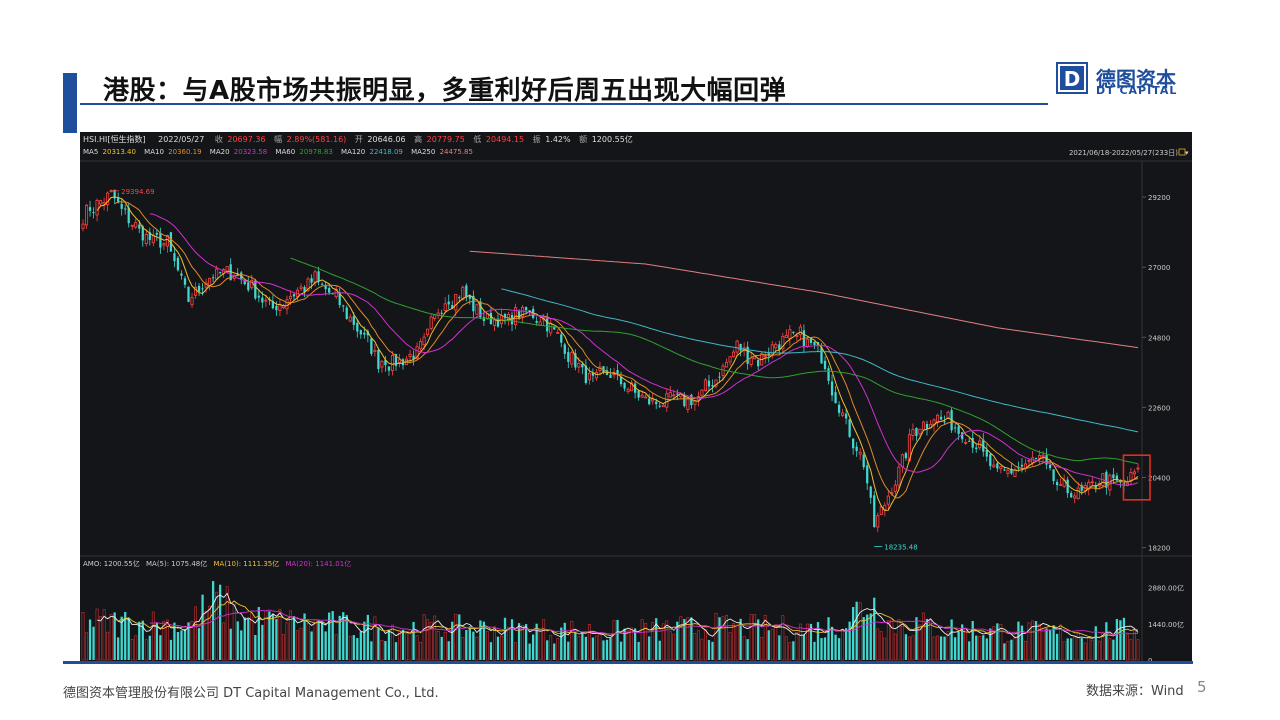 Image resolution: width=1280 pixels, height=720 pixels. I want to click on company-logo: D 德图资本 DT CAPITAL, so click(1126, 81).